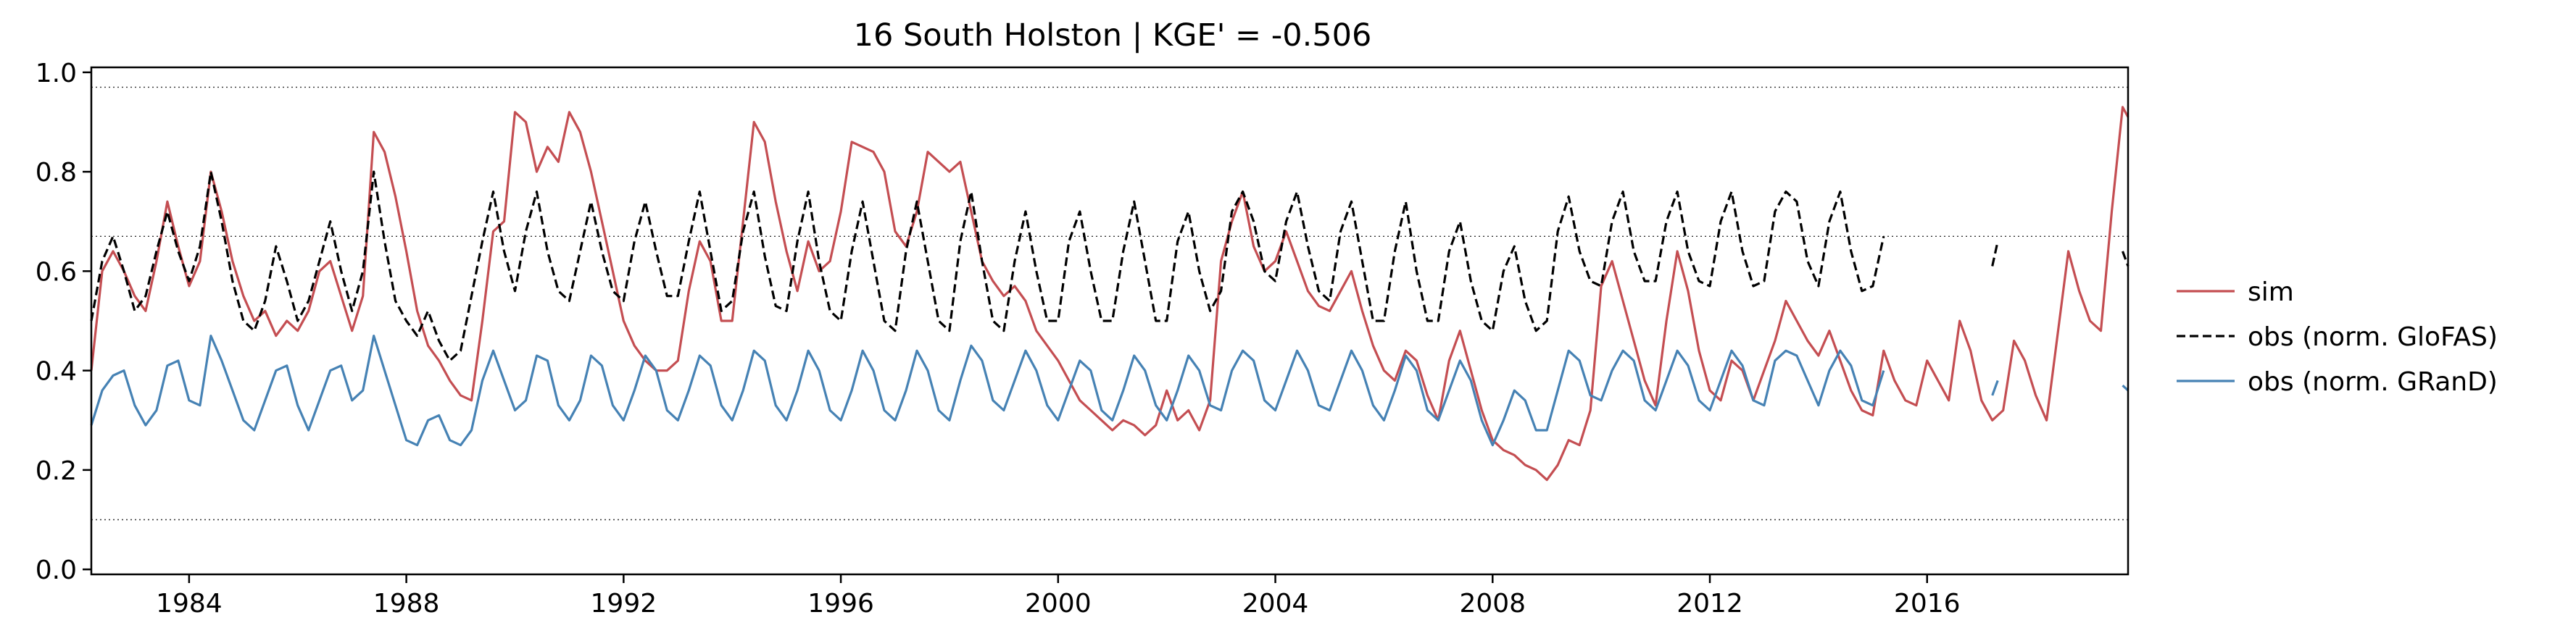  I want to click on y-tick-label-0.4: 0.4, so click(56, 372).